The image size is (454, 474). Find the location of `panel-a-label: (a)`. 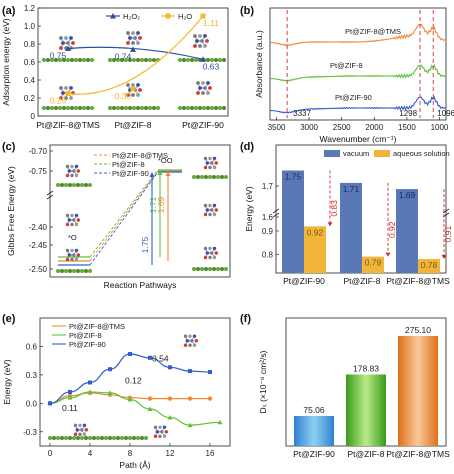

panel-a-label: (a) is located at coordinates (9, 11).